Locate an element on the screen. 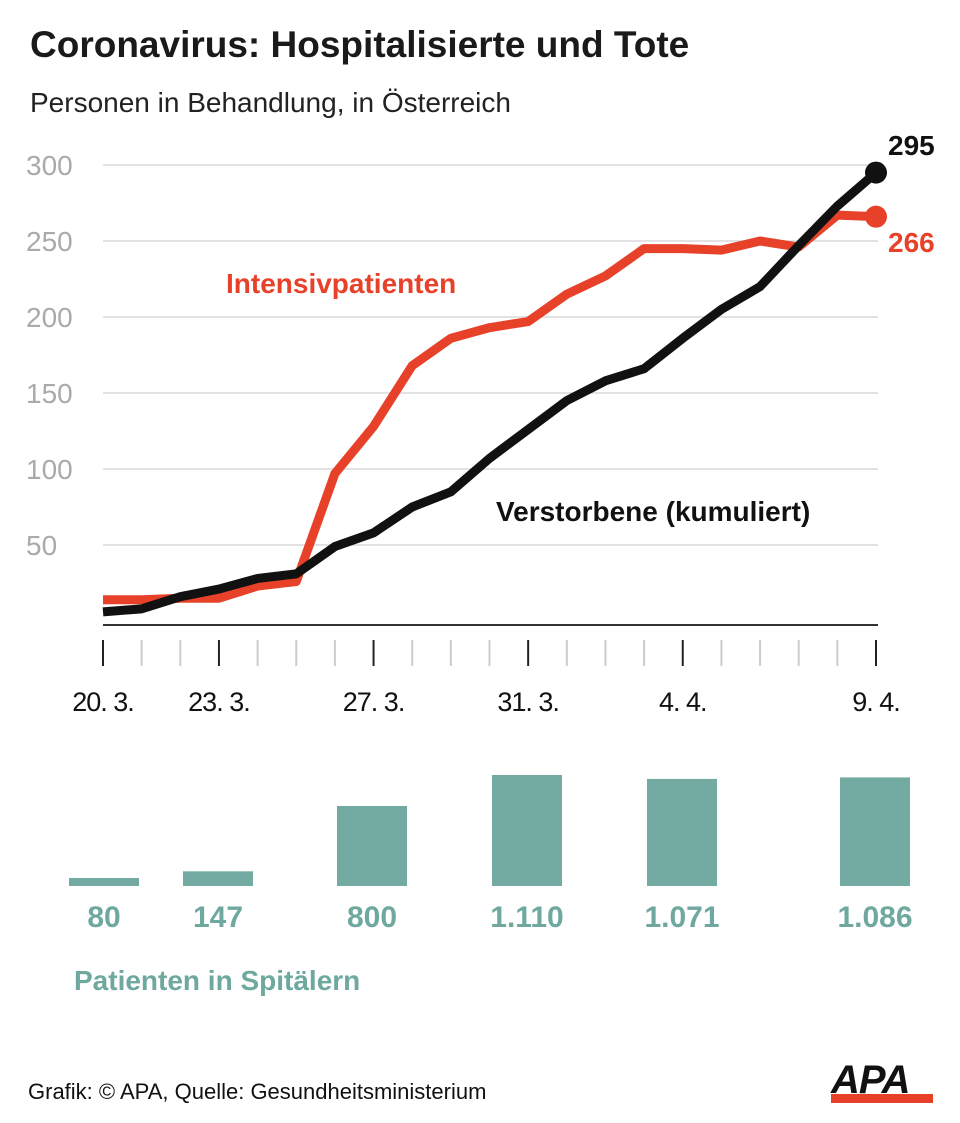 This screenshot has width=960, height=1123. y-tick-label: 150 is located at coordinates (49, 393).